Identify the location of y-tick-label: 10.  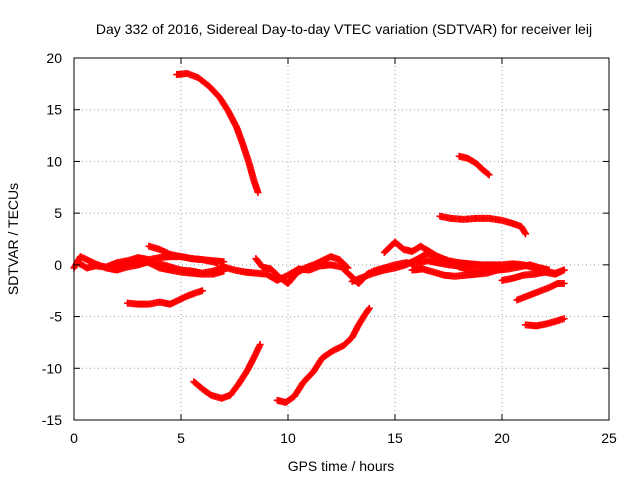
(54, 161).